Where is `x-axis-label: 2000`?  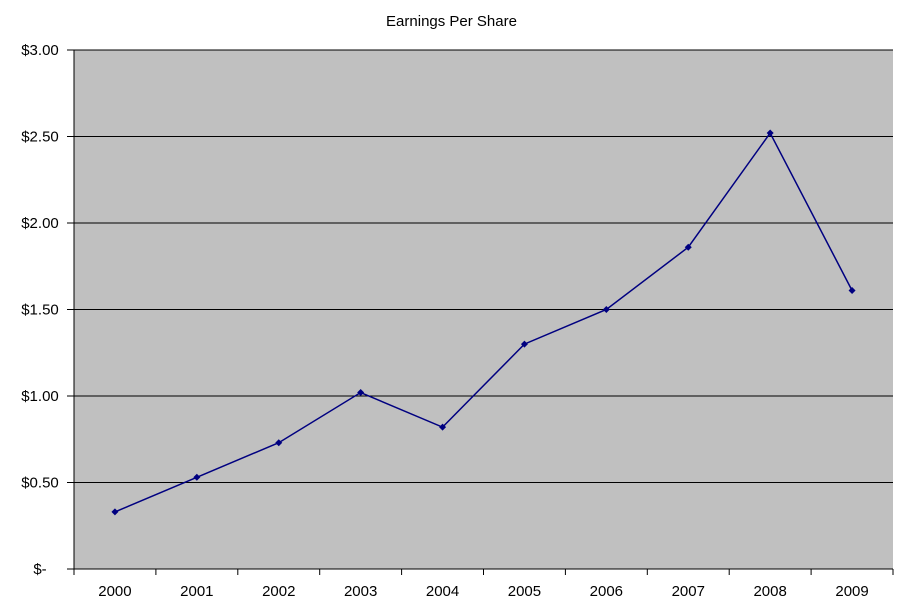 x-axis-label: 2000 is located at coordinates (114, 591).